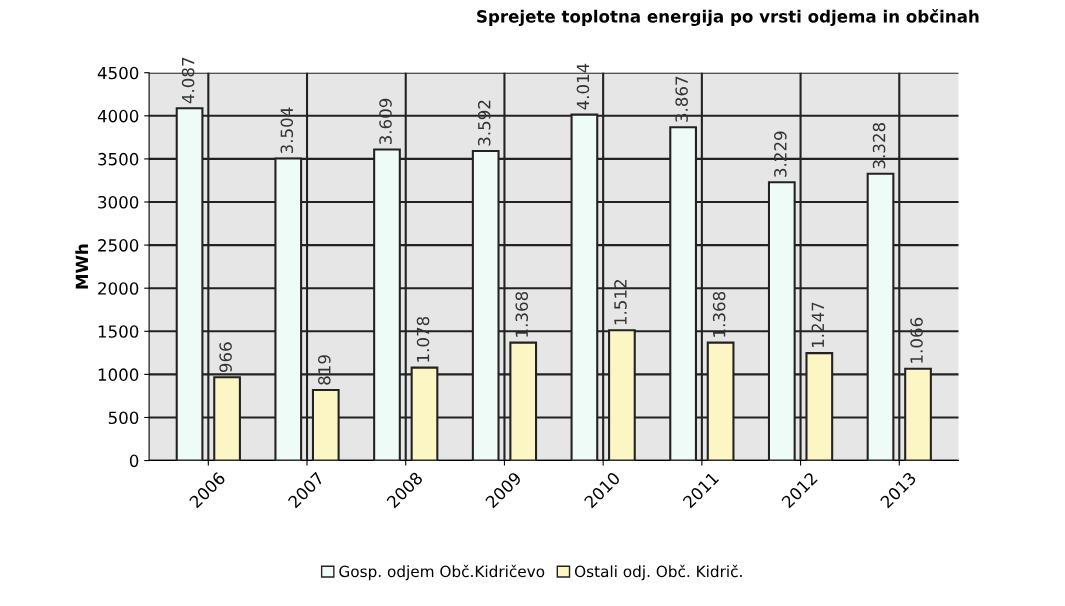 The width and height of the screenshot is (1065, 606). I want to click on data-label: 1.512, so click(620, 302).